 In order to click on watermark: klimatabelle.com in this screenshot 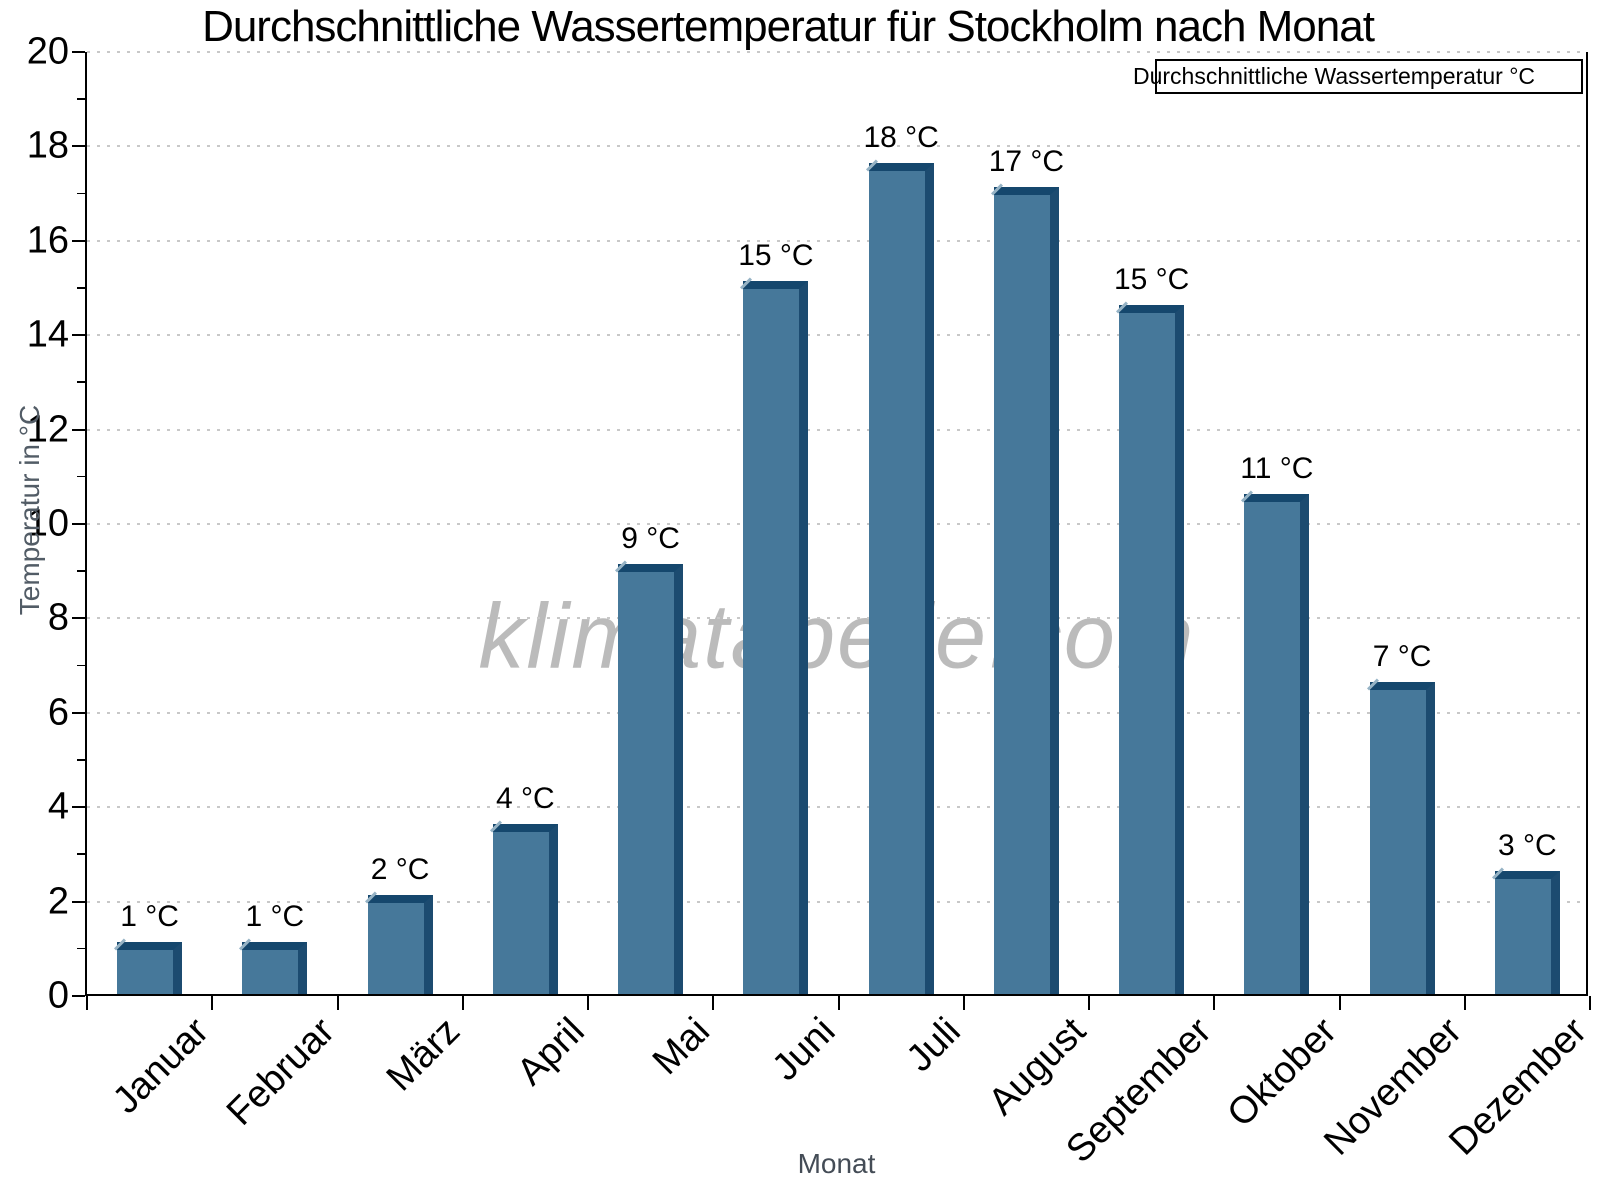, I will do `click(837, 636)`.